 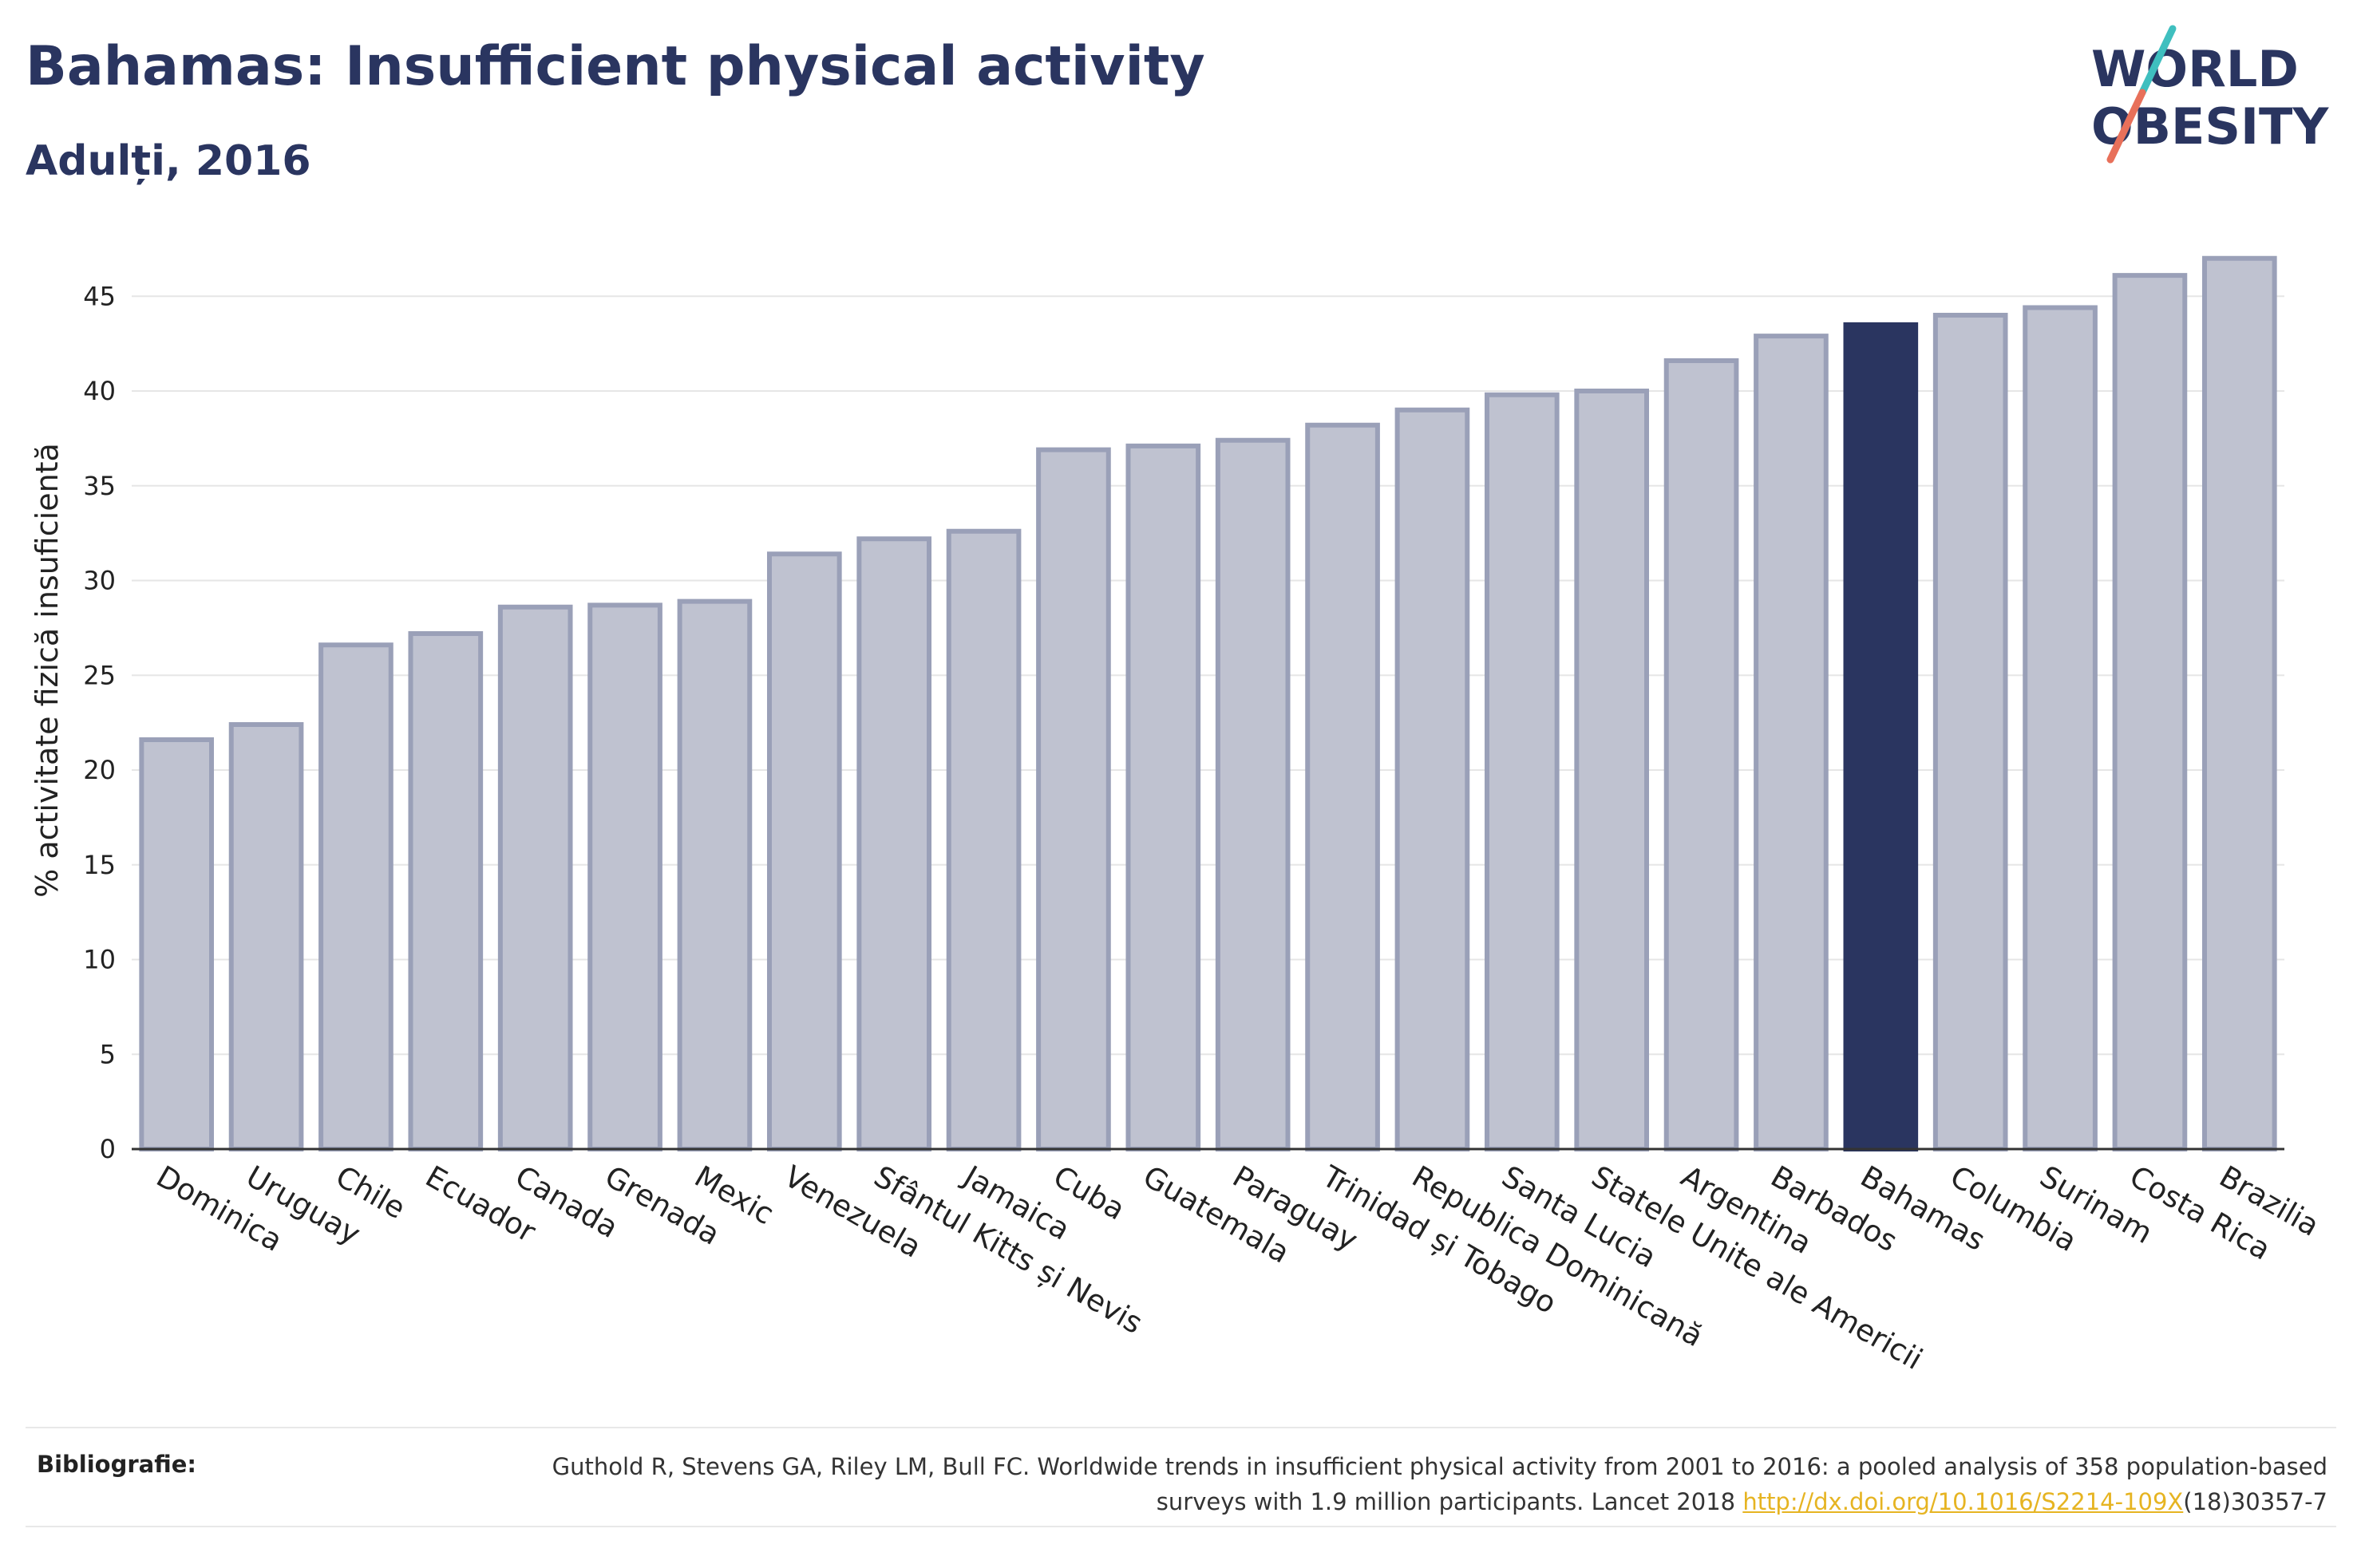 I want to click on y-tick-label: 40, so click(x=99, y=391).